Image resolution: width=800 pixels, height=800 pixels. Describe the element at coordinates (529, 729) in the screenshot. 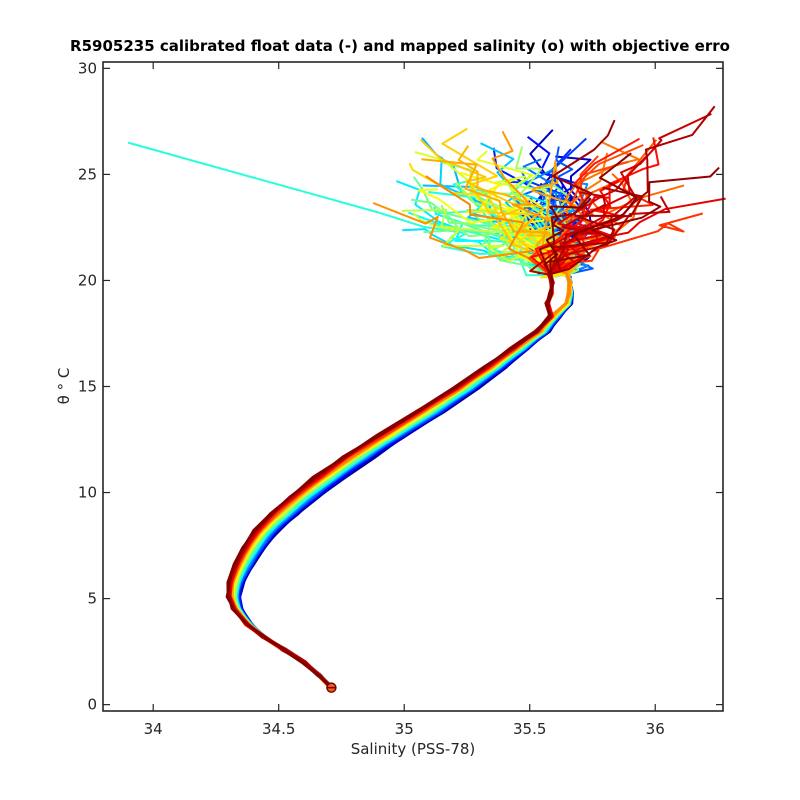

I see `x-tick-label: 35.5` at that location.